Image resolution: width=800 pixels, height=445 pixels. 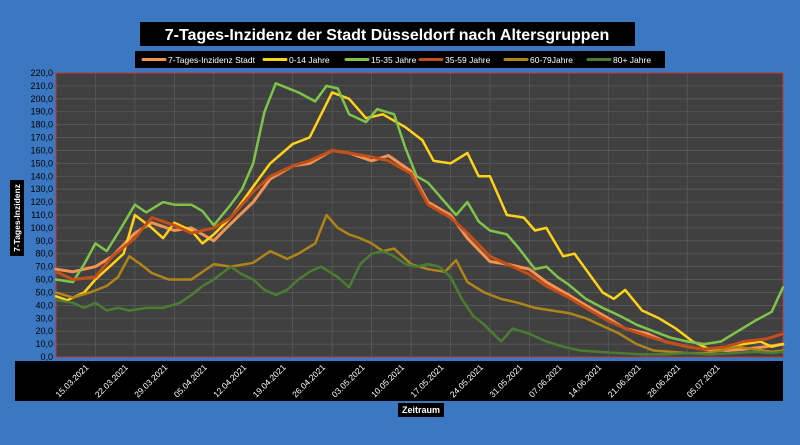 What do you see at coordinates (41, 163) in the screenshot?
I see `y-tick-label: 150,0` at bounding box center [41, 163].